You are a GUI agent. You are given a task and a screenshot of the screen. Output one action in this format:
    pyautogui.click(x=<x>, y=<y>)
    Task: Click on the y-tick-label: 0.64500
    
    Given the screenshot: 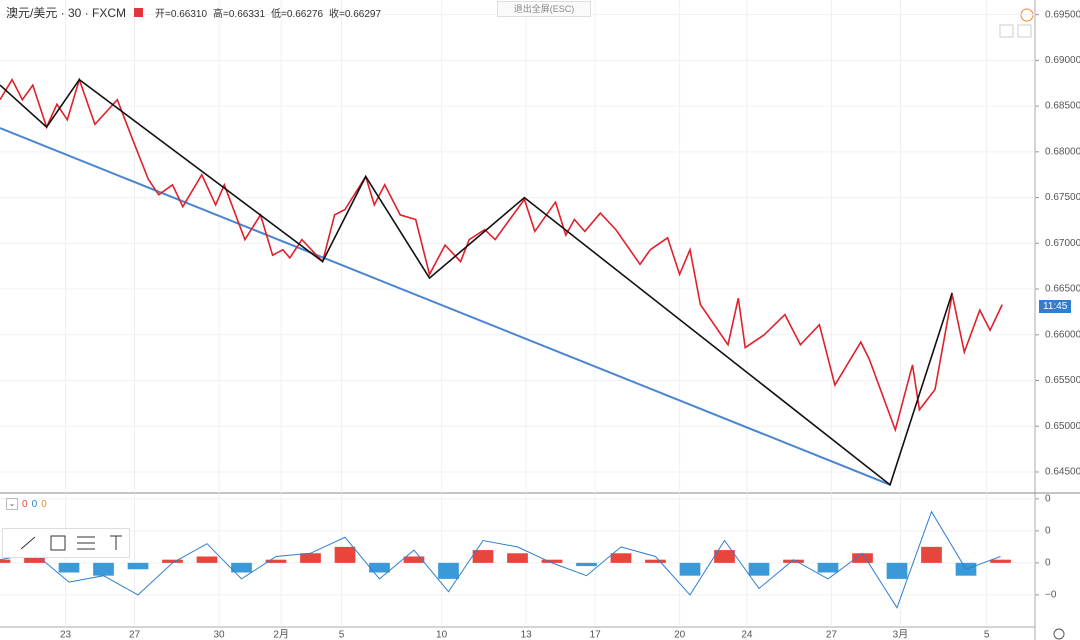 What is the action you would take?
    pyautogui.click(x=1062, y=472)
    